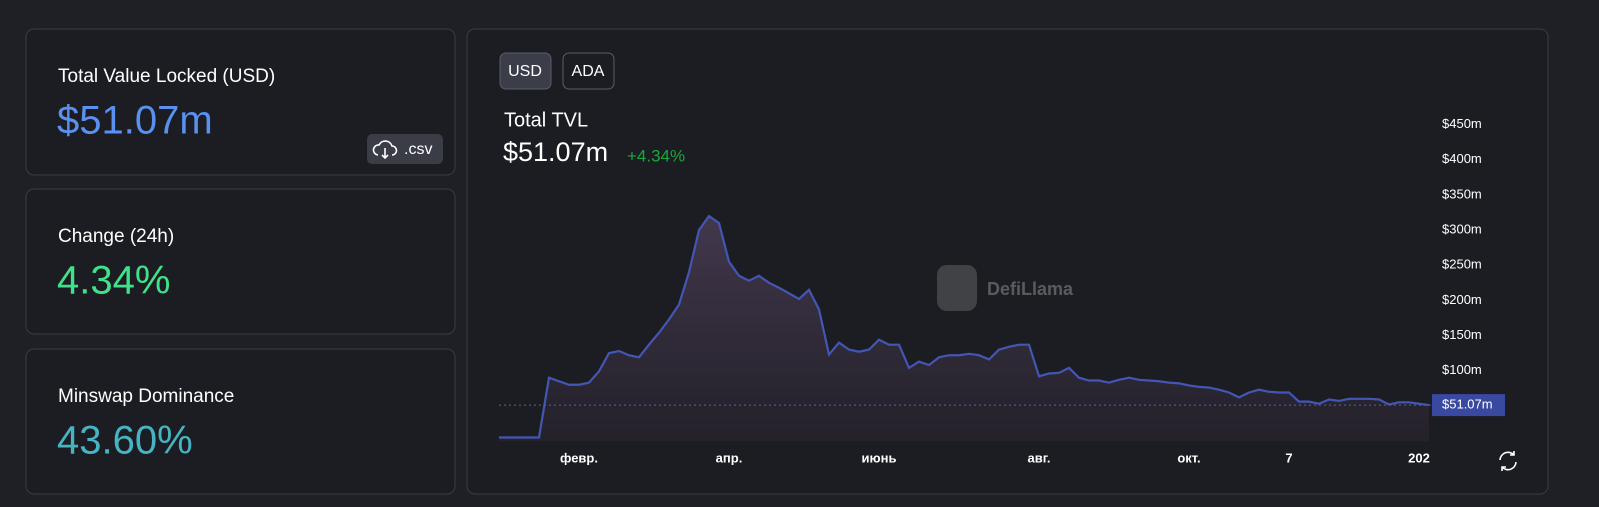 This screenshot has height=507, width=1599. I want to click on current-value-box, so click(1468, 405).